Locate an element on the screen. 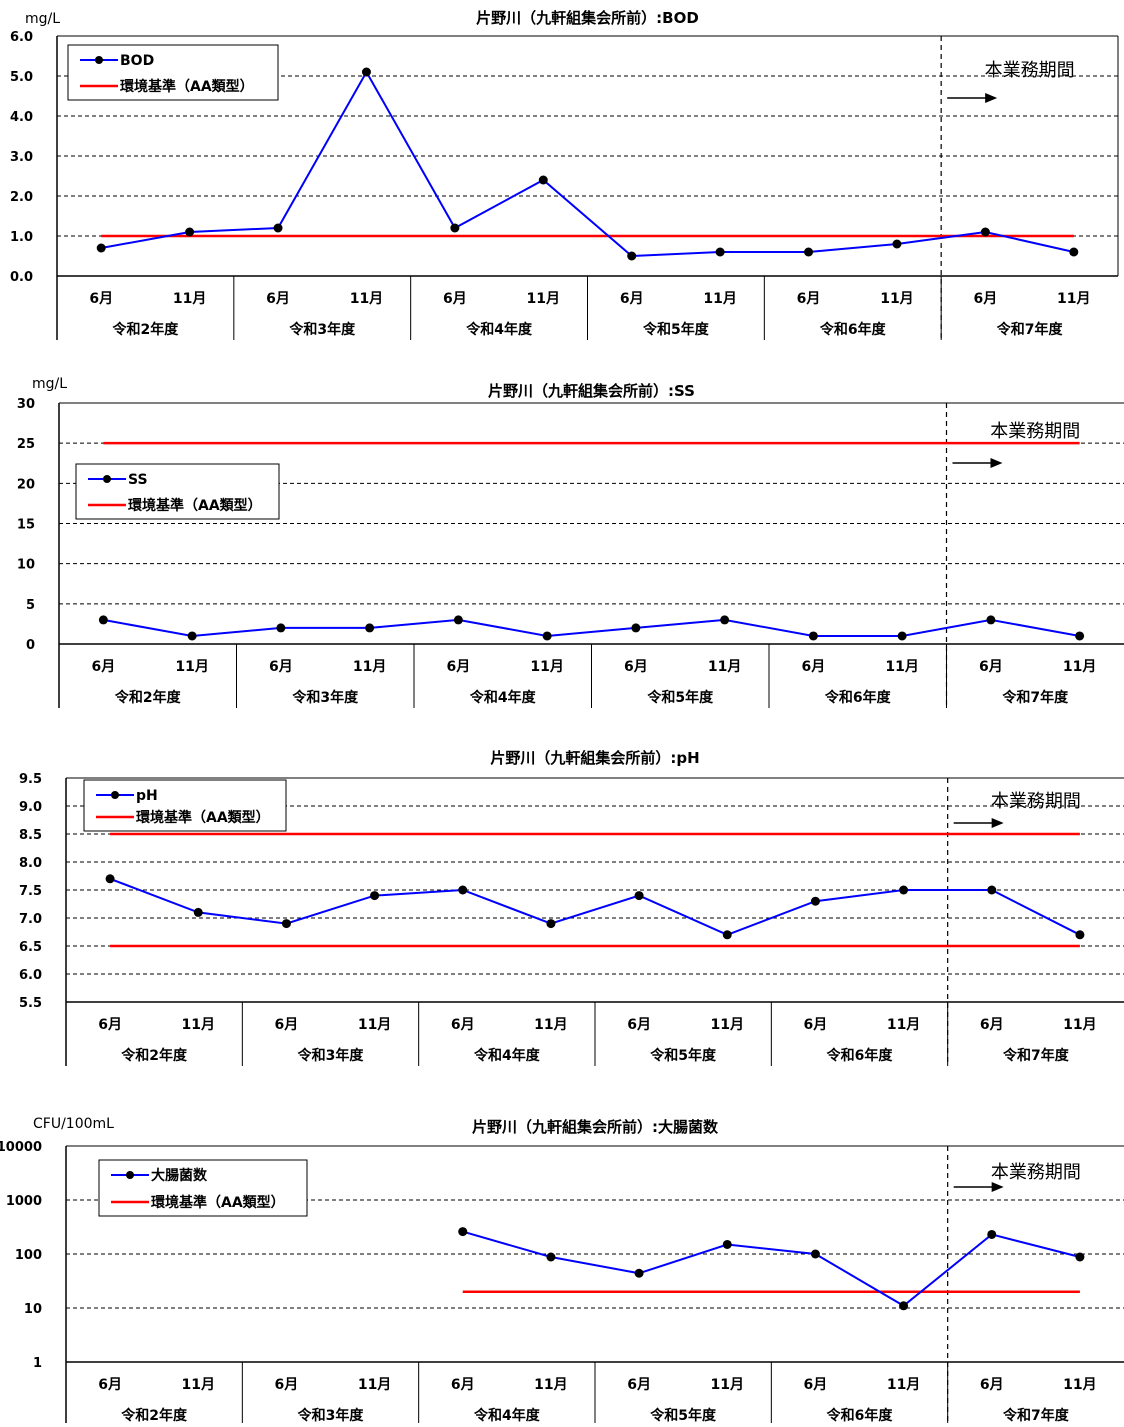  legend-series-label: pH is located at coordinates (147, 796).